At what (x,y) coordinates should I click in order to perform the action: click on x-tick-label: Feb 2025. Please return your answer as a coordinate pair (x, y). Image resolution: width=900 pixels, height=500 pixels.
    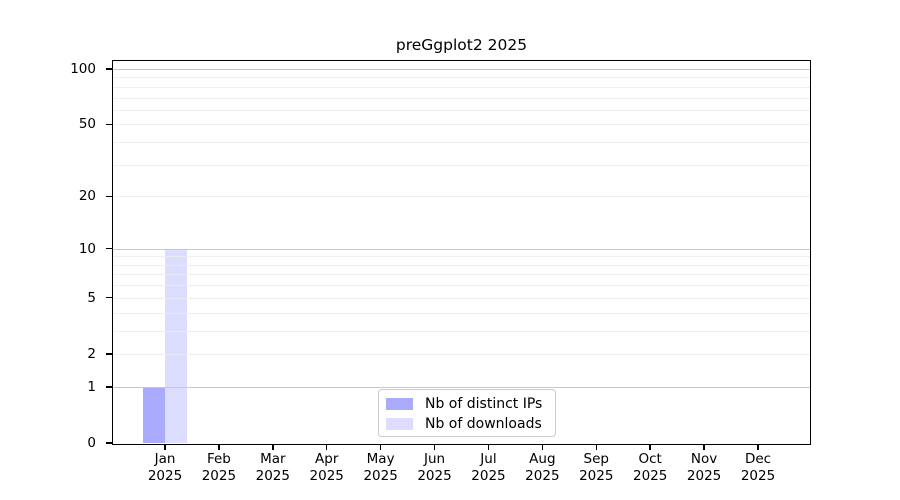
    Looking at the image, I should click on (219, 467).